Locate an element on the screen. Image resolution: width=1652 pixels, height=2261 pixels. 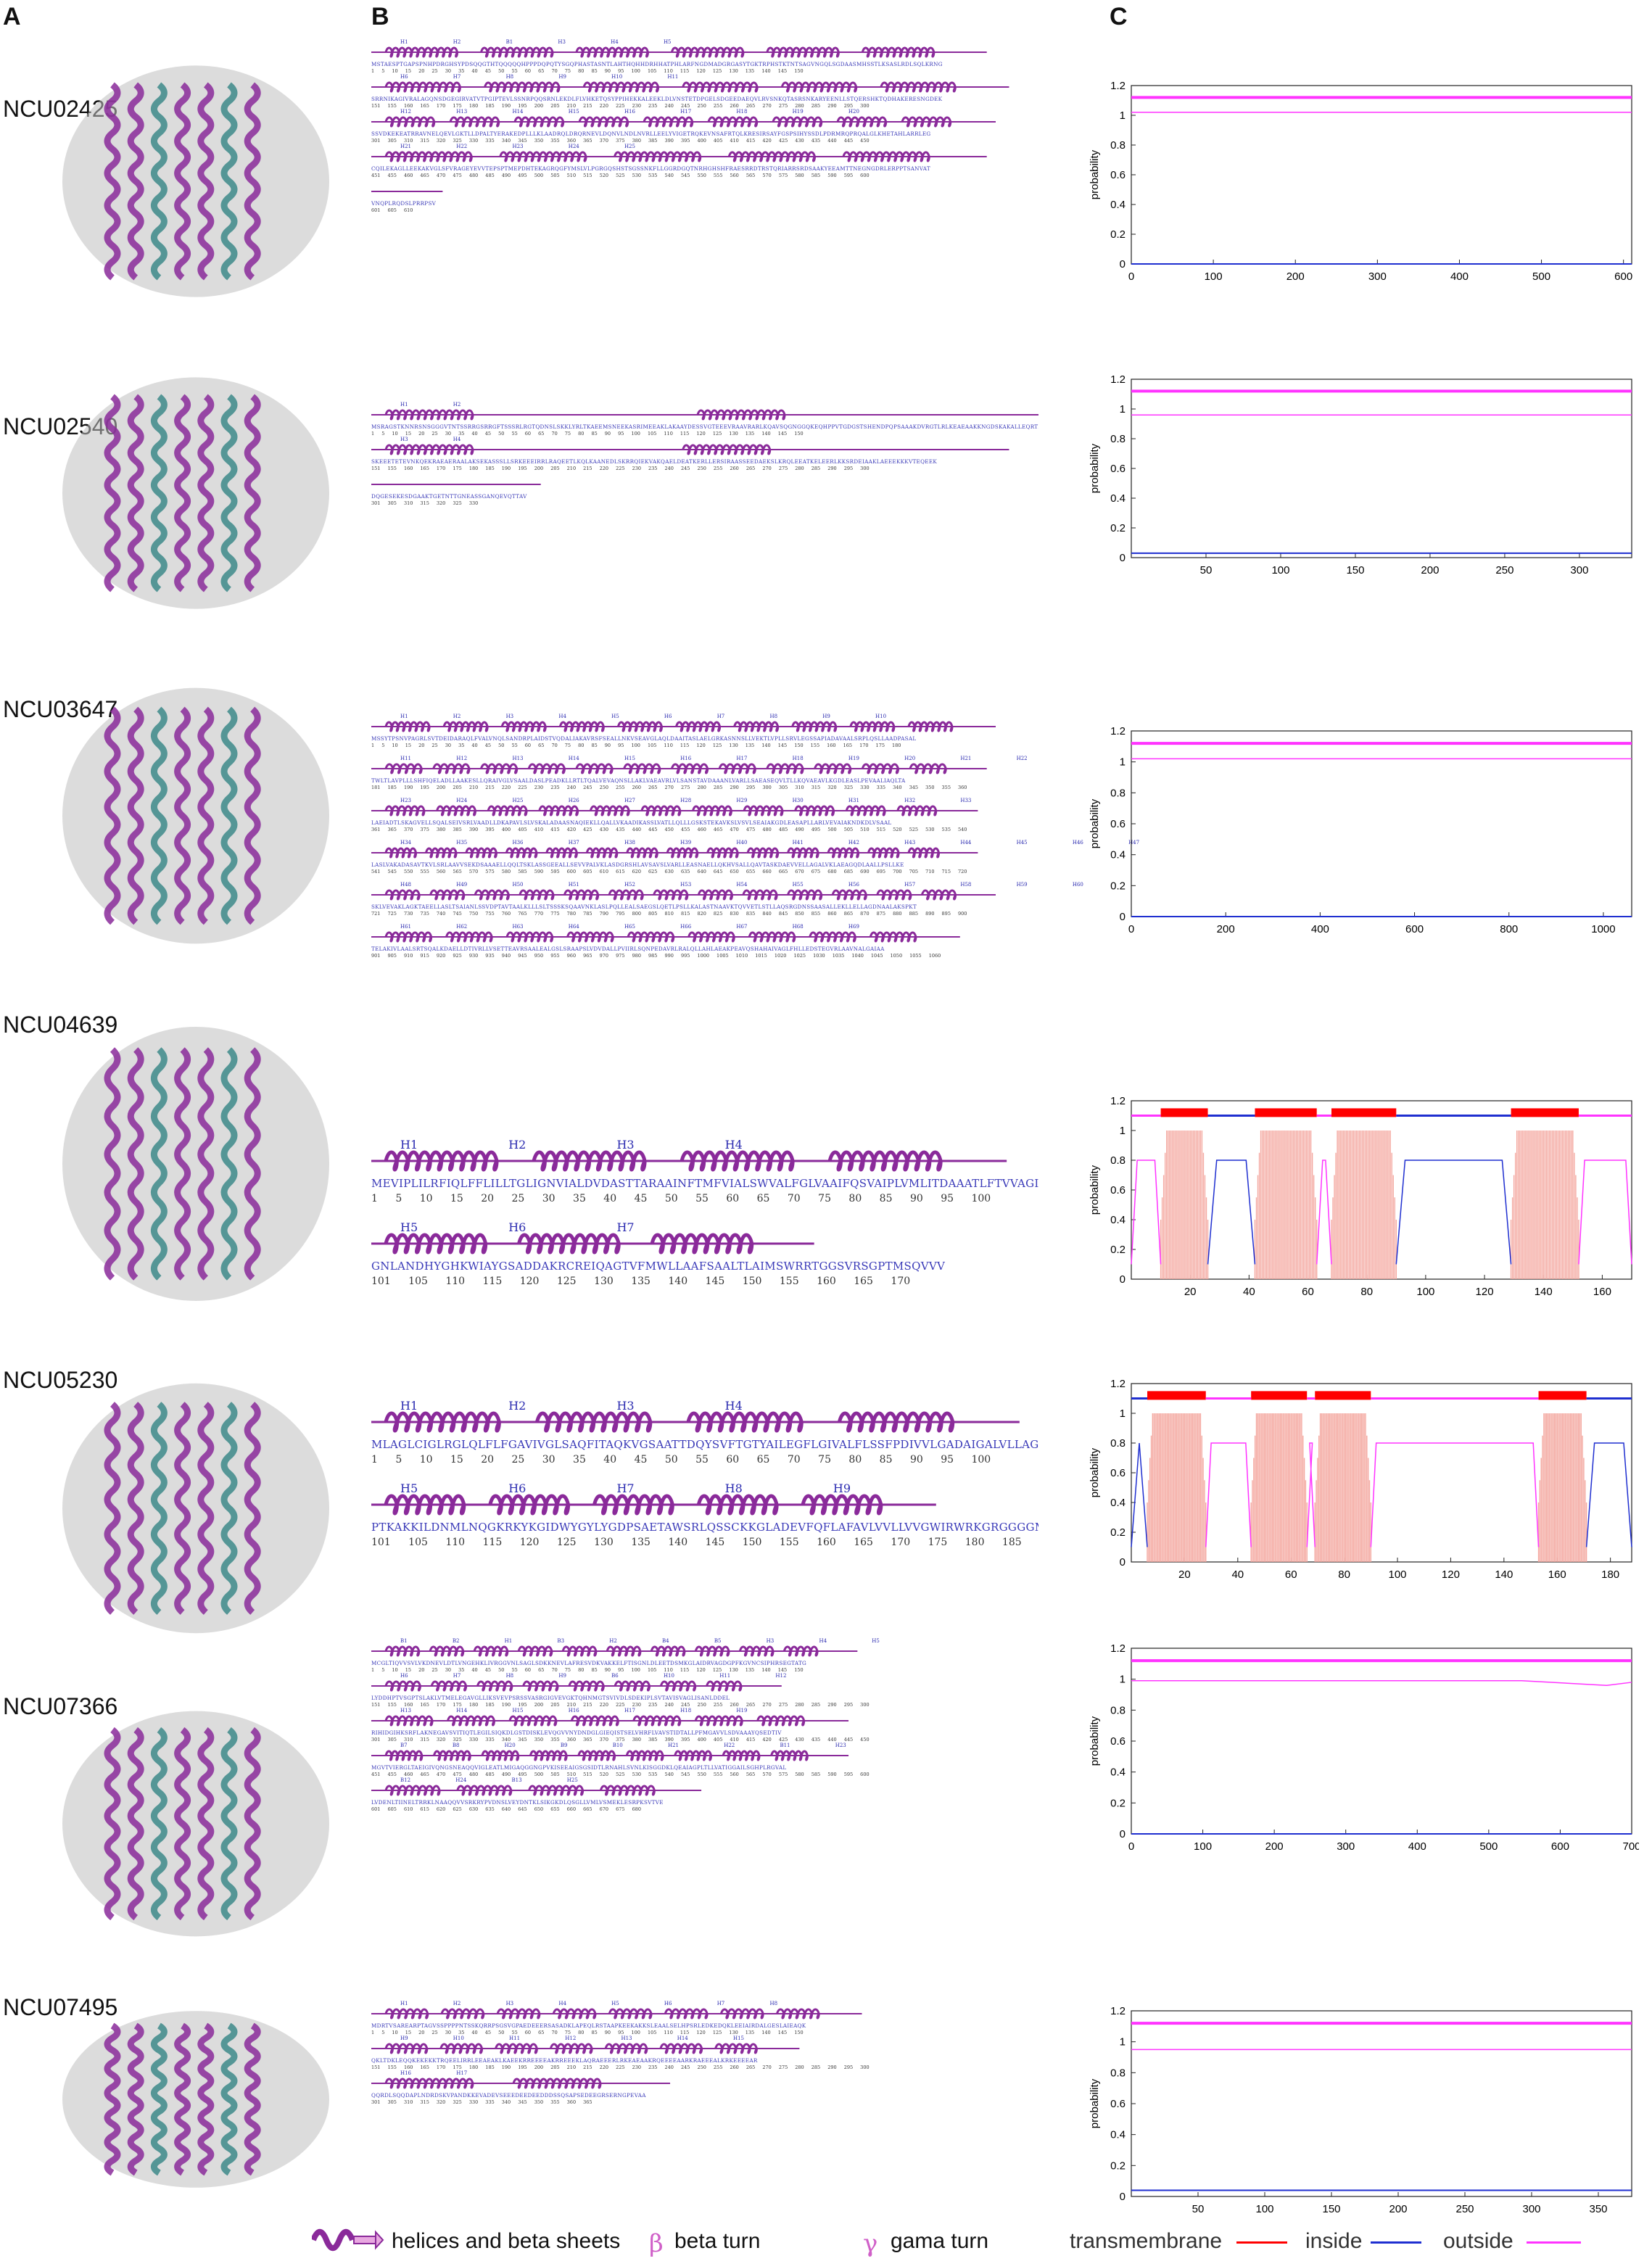
inside-curve is located at coordinates (1231, 1212).